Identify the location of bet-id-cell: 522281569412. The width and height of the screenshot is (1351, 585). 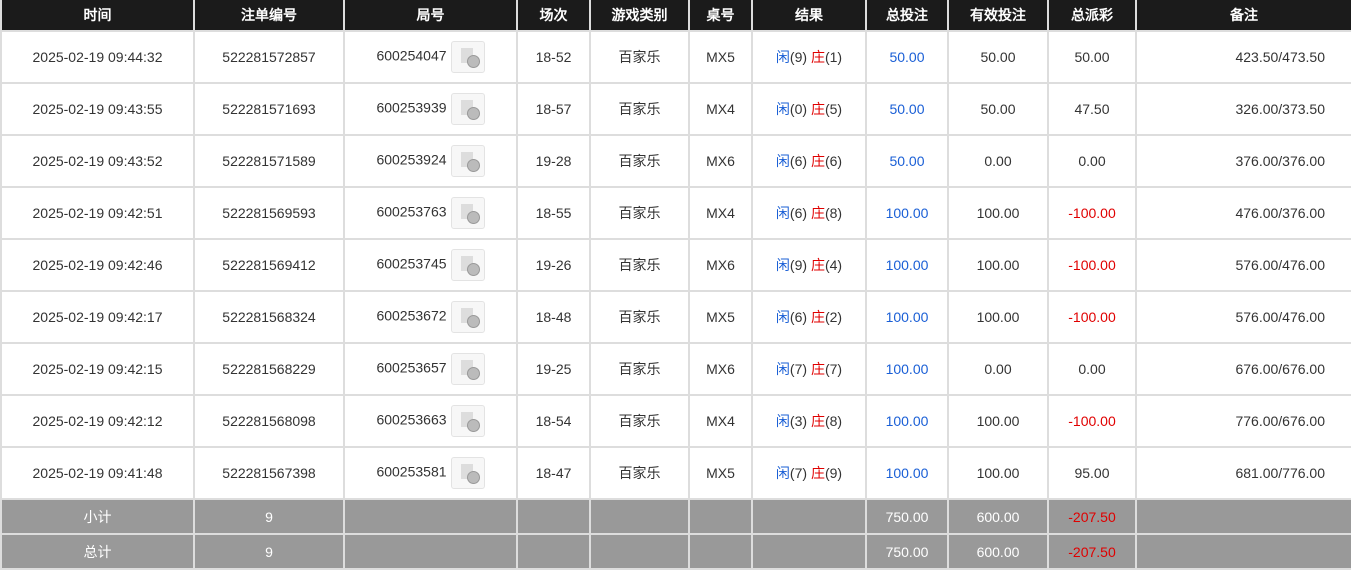
(269, 265).